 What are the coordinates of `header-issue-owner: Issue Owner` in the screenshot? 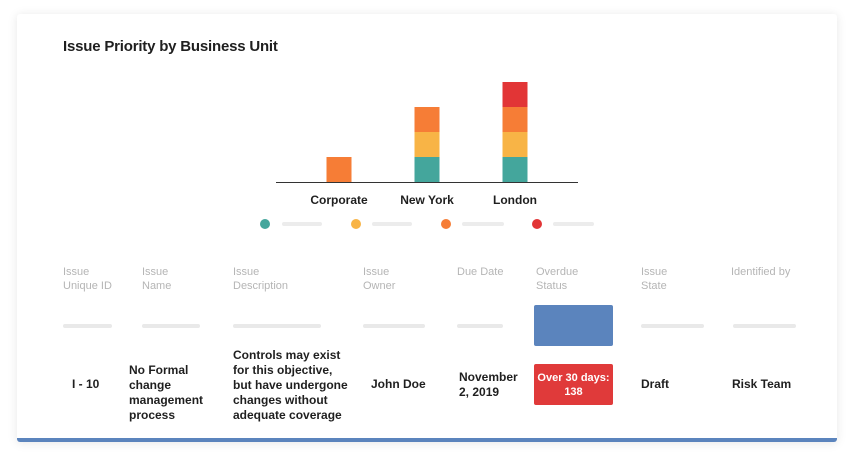 It's located at (379, 279).